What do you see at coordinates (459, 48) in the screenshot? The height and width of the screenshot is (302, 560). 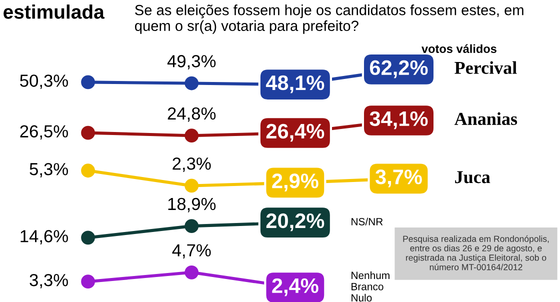 I see `text: votos válidos` at bounding box center [459, 48].